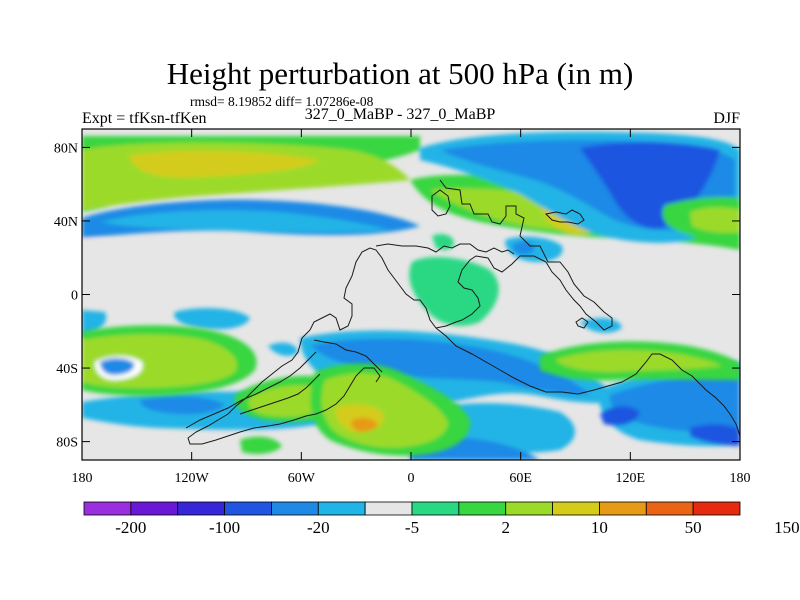 The image size is (800, 600). Describe the element at coordinates (726, 118) in the screenshot. I see `season-label: DJF` at that location.